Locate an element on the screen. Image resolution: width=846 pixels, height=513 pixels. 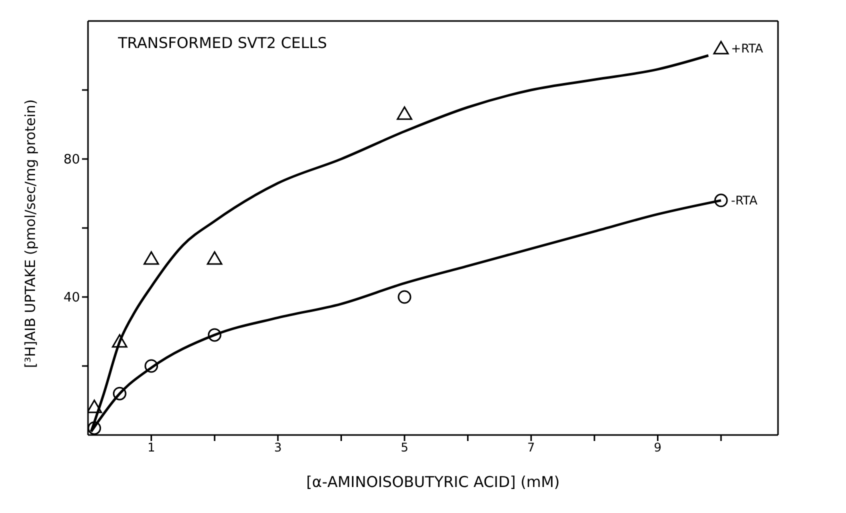
series-label: -RTA is located at coordinates (744, 200).